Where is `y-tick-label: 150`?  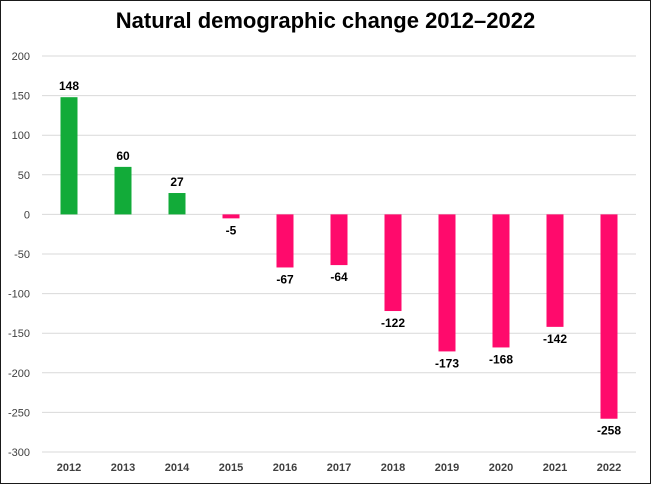
y-tick-label: 150 is located at coordinates (21, 97).